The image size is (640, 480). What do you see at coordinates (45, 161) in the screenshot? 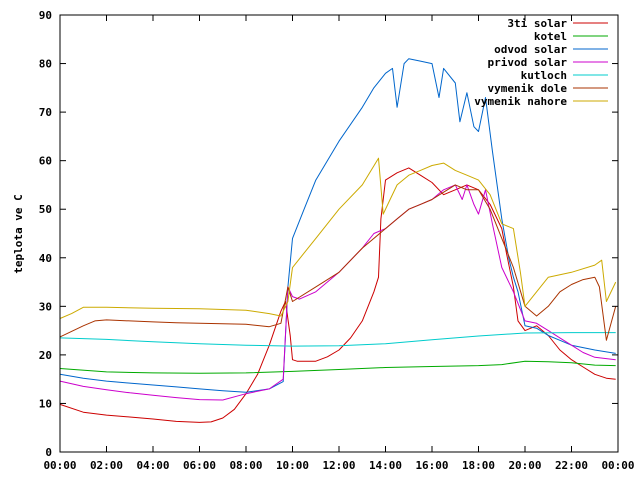
I see `y-tick-label: 60` at bounding box center [45, 161].